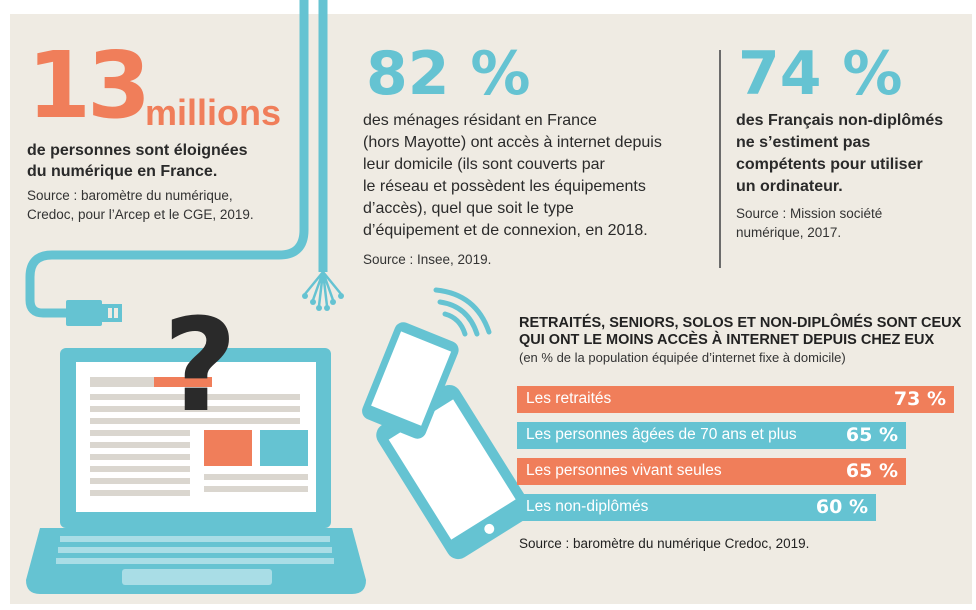 The image size is (976, 610). What do you see at coordinates (696, 507) in the screenshot?
I see `bar: Les non-diplômés 60 %` at bounding box center [696, 507].